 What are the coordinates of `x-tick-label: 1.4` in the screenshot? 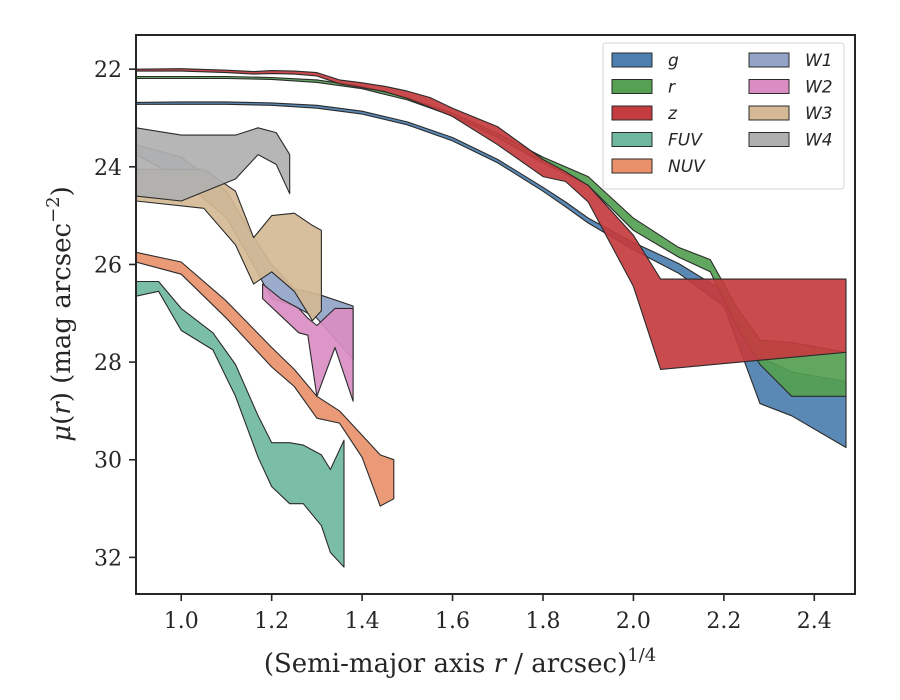 It's located at (362, 621).